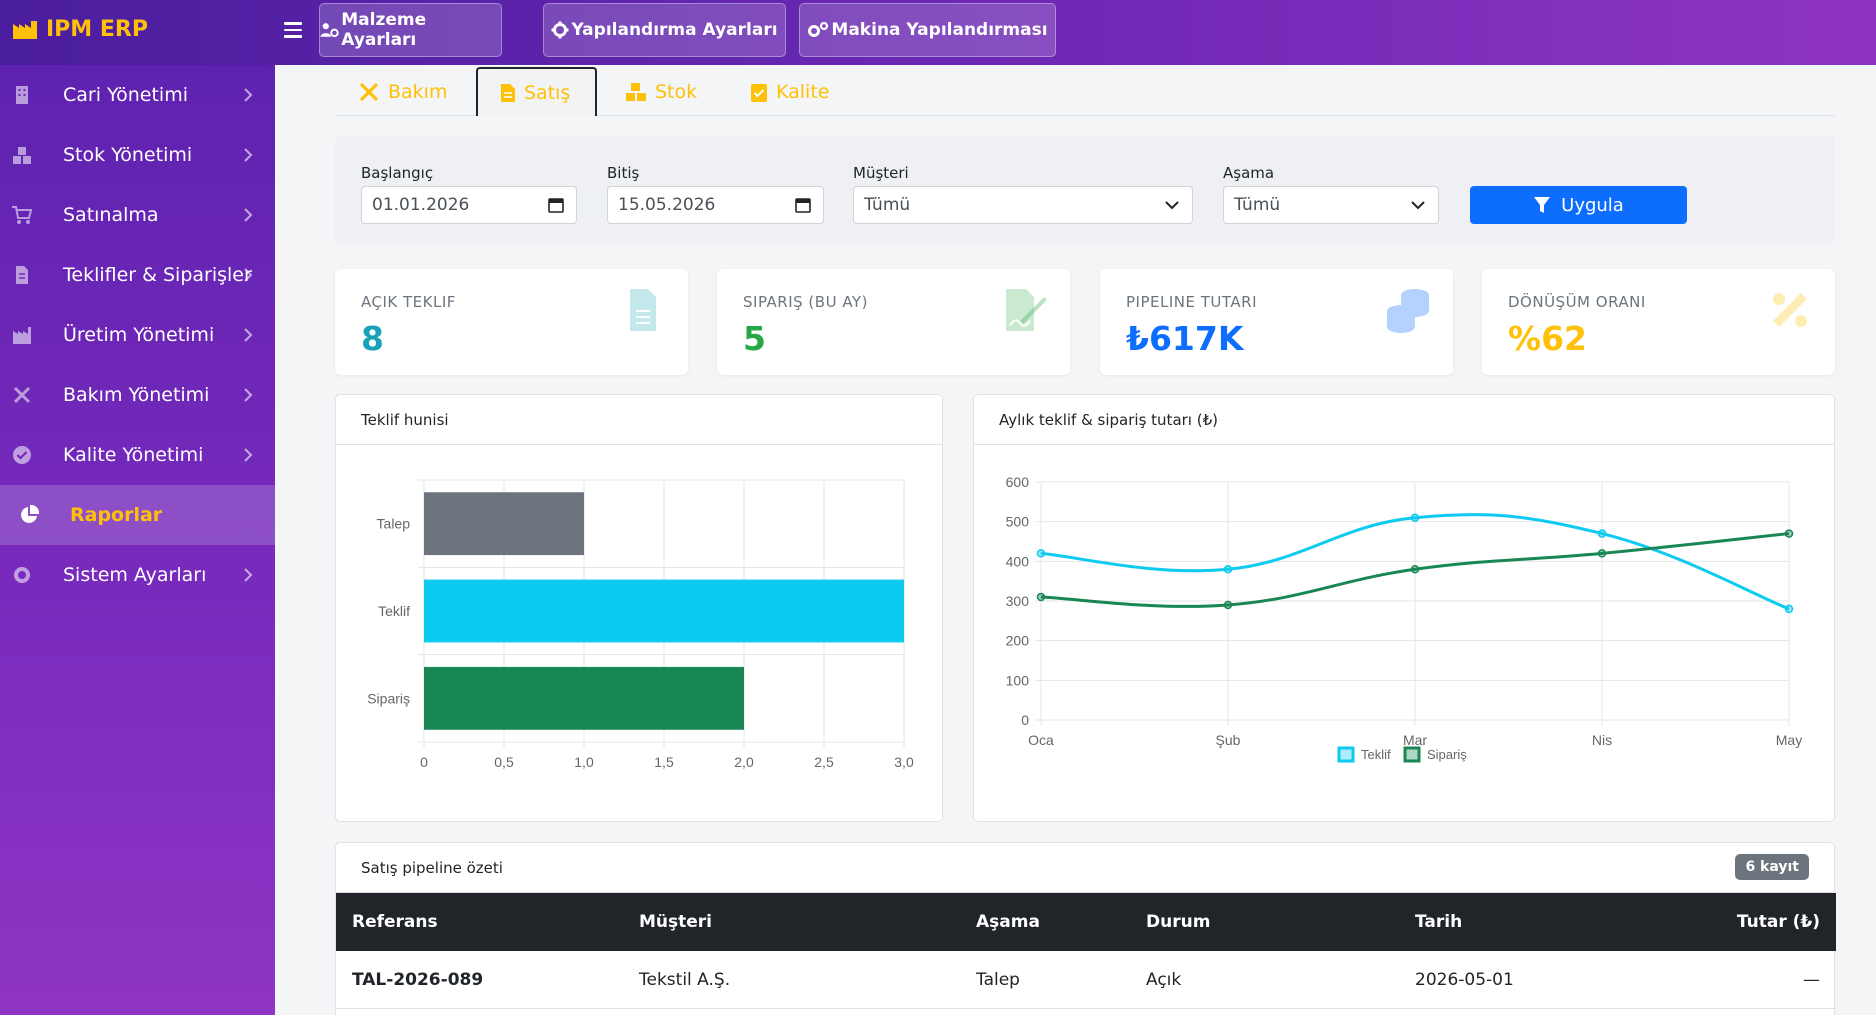 Image resolution: width=1876 pixels, height=1015 pixels. Describe the element at coordinates (1415, 562) in the screenshot. I see `series-line-teklif` at that location.